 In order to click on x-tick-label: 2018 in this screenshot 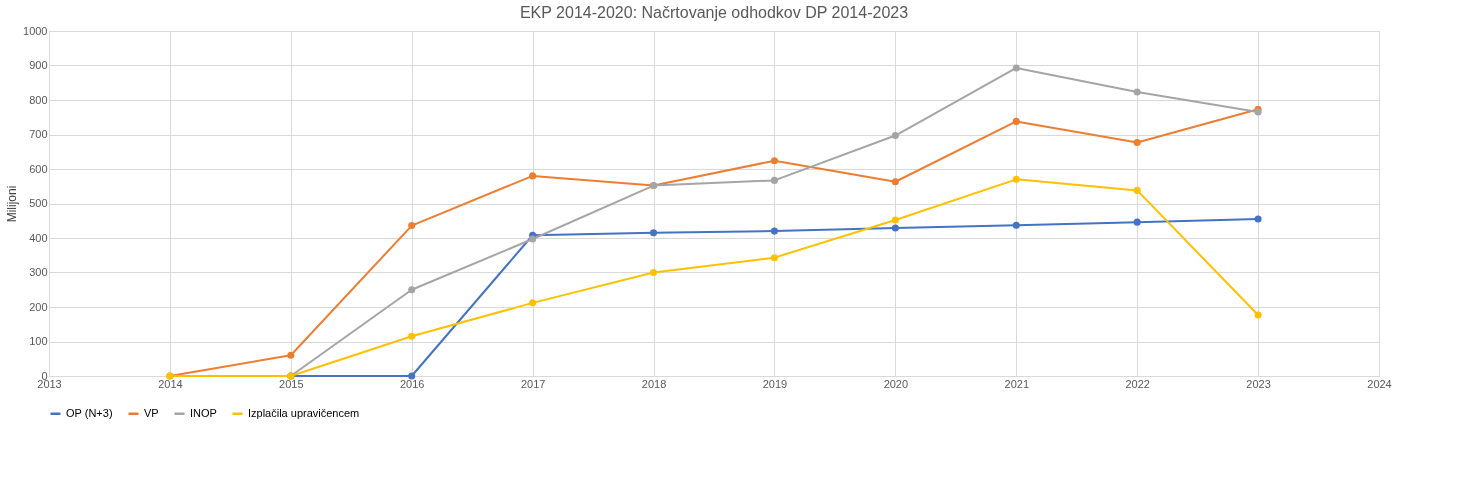, I will do `click(654, 383)`.